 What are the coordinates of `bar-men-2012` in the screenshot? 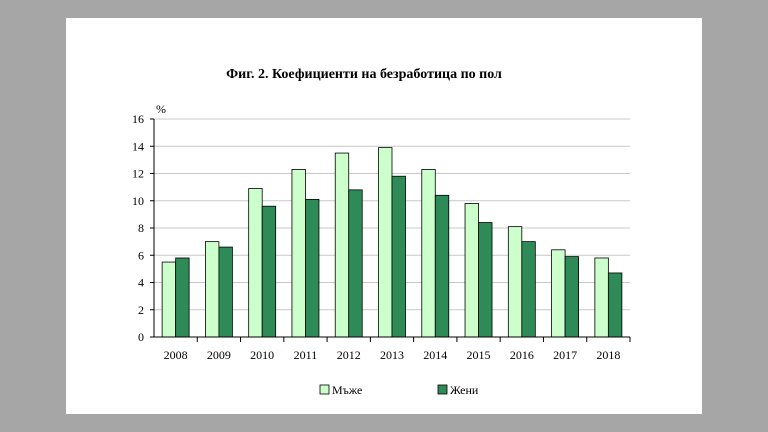 It's located at (342, 245).